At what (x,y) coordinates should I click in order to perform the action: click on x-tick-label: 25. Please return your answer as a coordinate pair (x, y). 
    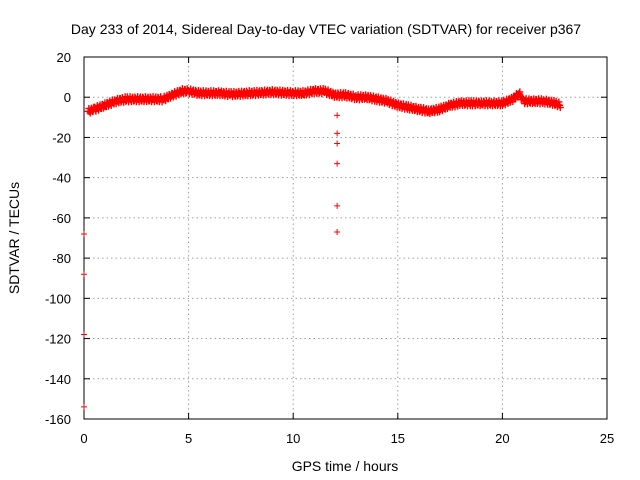
    Looking at the image, I should click on (607, 438).